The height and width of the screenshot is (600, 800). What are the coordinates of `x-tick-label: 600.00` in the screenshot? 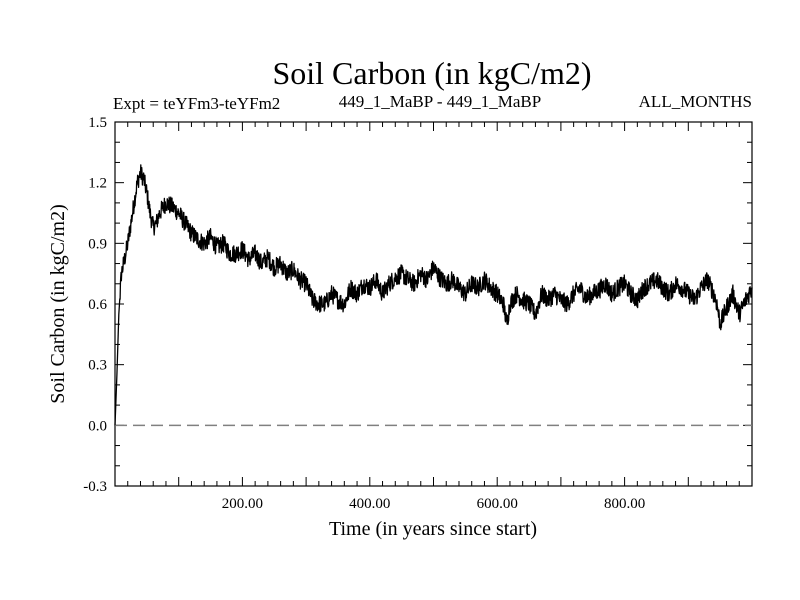 It's located at (497, 504).